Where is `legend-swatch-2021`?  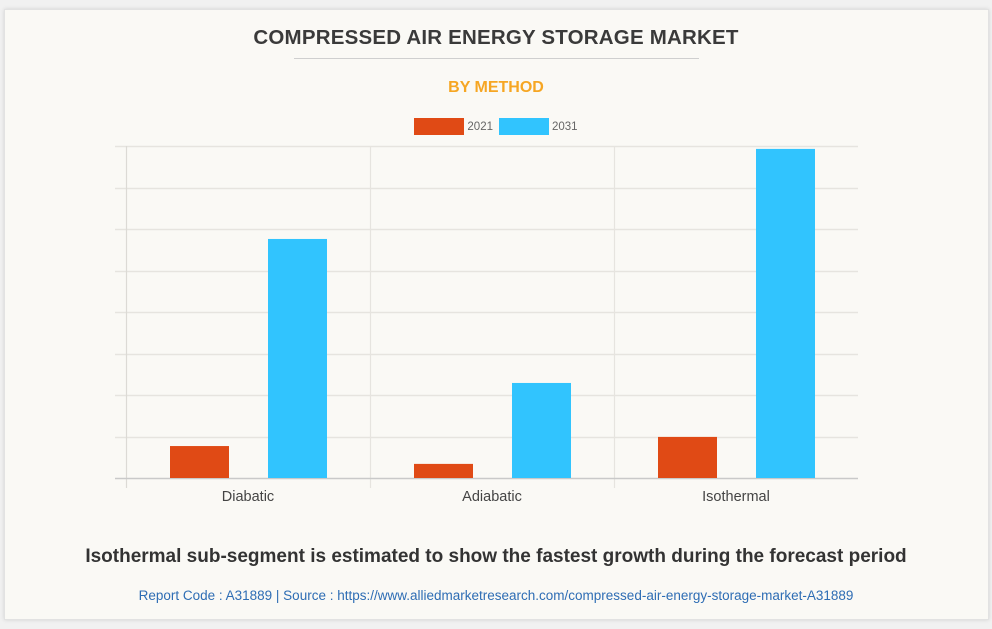 legend-swatch-2021 is located at coordinates (439, 126).